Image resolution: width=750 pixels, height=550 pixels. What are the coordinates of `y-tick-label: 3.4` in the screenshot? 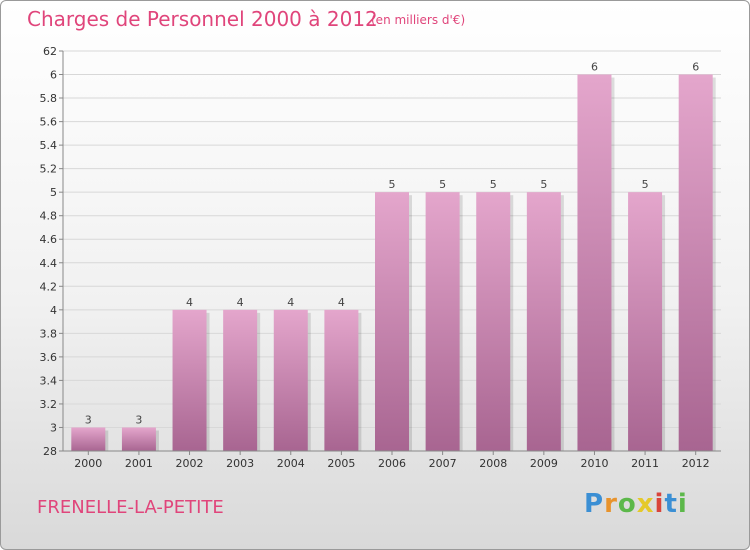 It's located at (49, 380).